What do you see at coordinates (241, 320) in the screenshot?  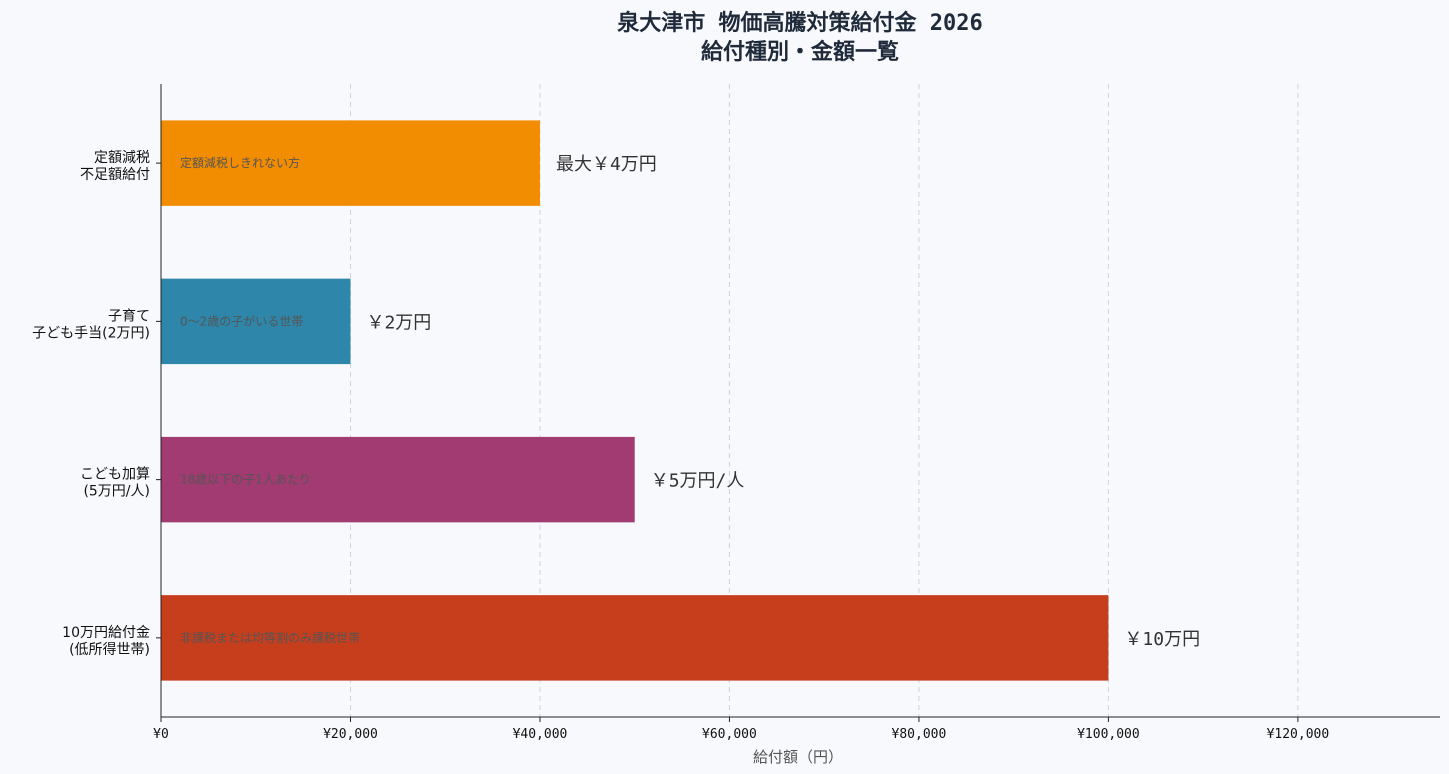 I see `bar-inner-label: 0～2歳の子がいる世帯` at bounding box center [241, 320].